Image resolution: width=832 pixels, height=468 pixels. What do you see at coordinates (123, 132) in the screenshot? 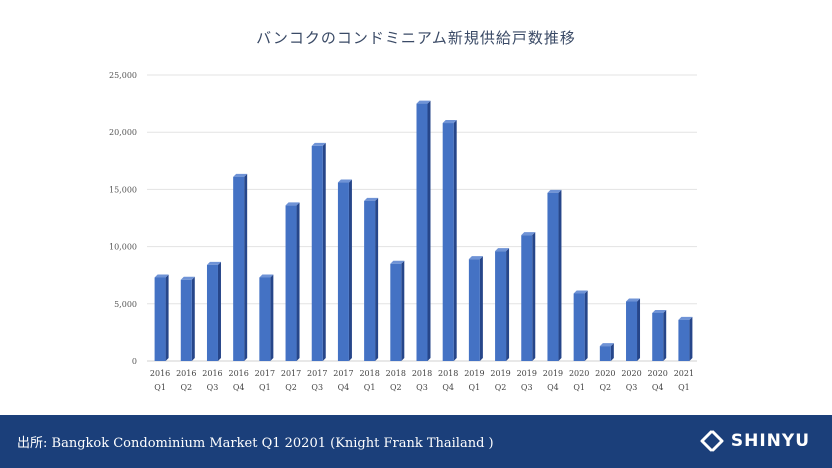
I see `y-tick-label: 20,000` at bounding box center [123, 132].